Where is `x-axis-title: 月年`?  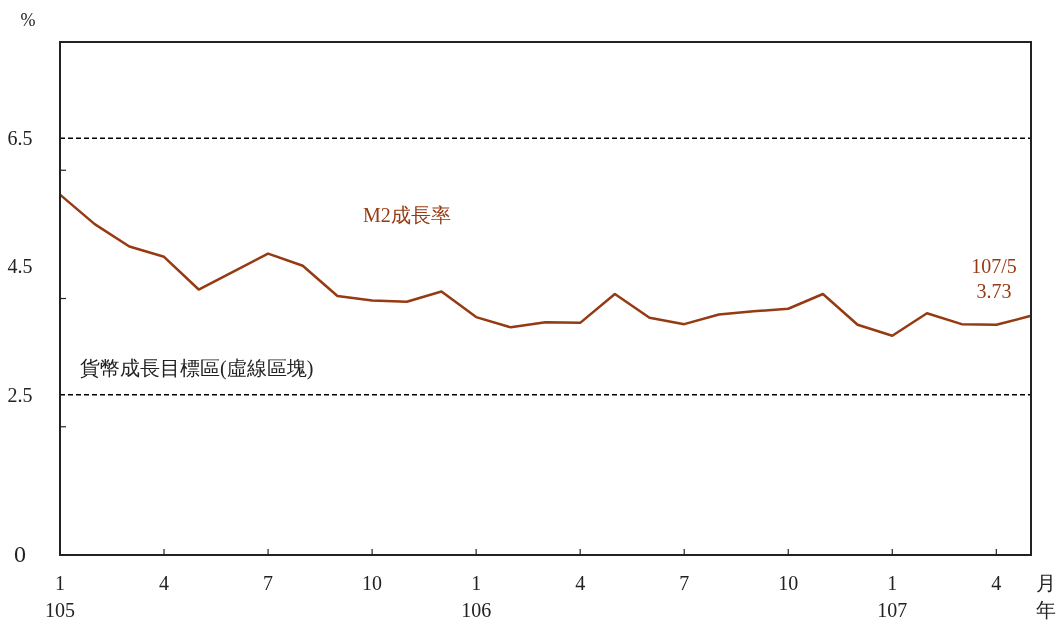 x-axis-title: 月年 is located at coordinates (1046, 596).